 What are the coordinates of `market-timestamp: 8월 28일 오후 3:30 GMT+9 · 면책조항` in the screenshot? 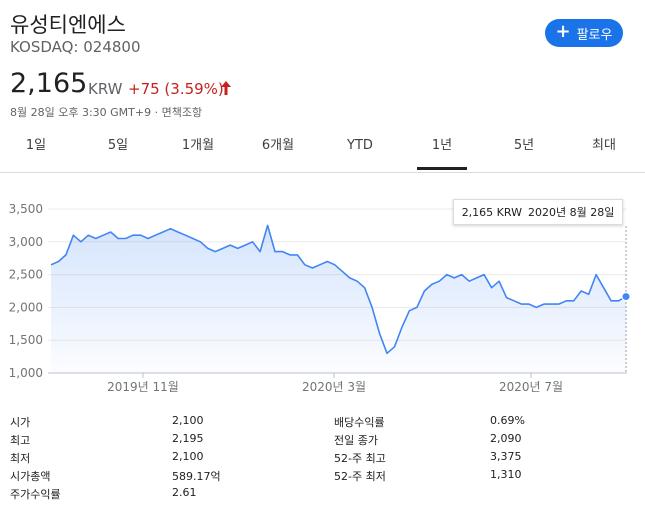 It's located at (106, 112).